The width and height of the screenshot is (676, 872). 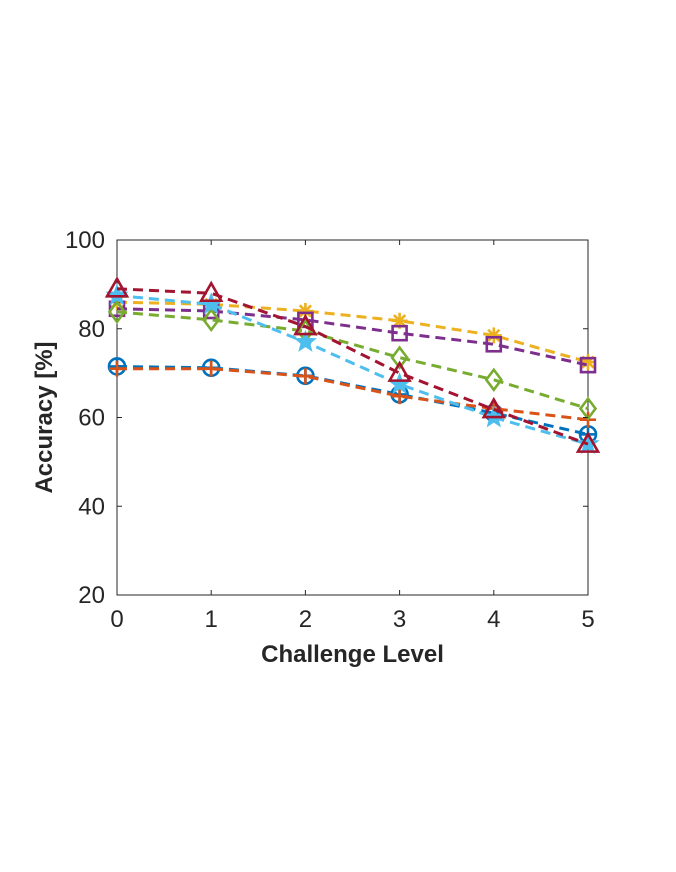 I want to click on y-tick-label: 100, so click(x=85, y=240).